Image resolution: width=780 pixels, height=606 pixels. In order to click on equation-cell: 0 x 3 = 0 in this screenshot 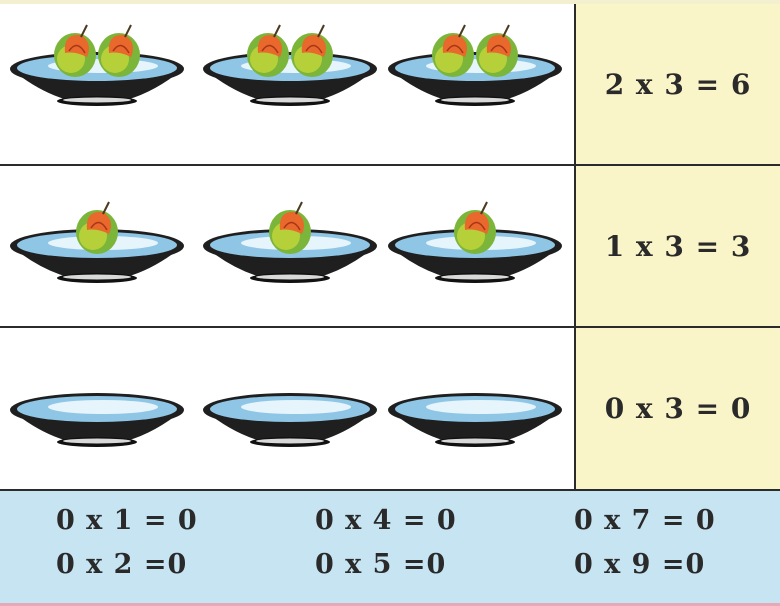, I will do `click(678, 408)`.